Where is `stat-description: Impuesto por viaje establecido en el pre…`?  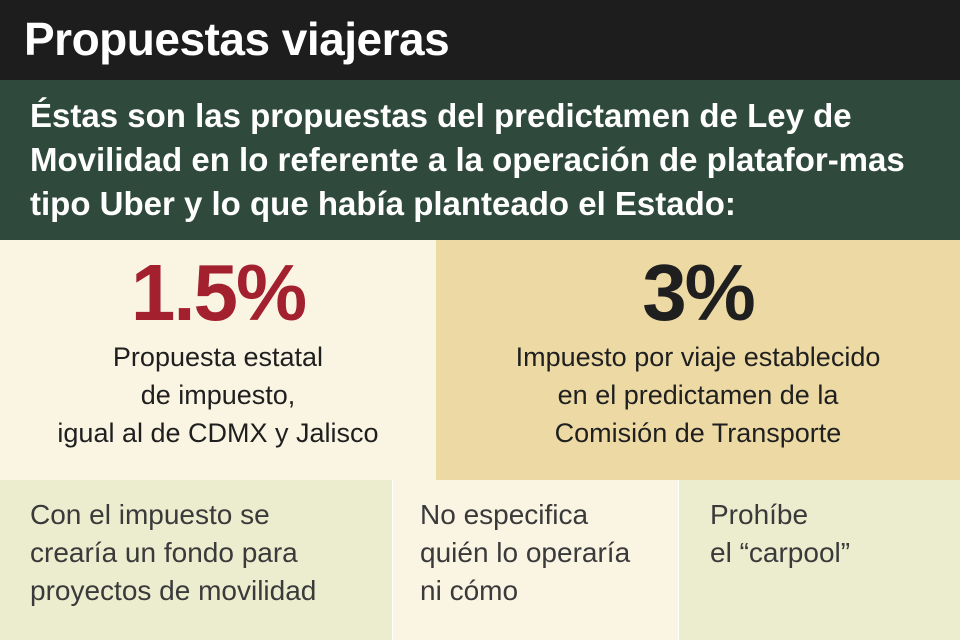
stat-description: Impuesto por viaje establecido en el pre… is located at coordinates (698, 395).